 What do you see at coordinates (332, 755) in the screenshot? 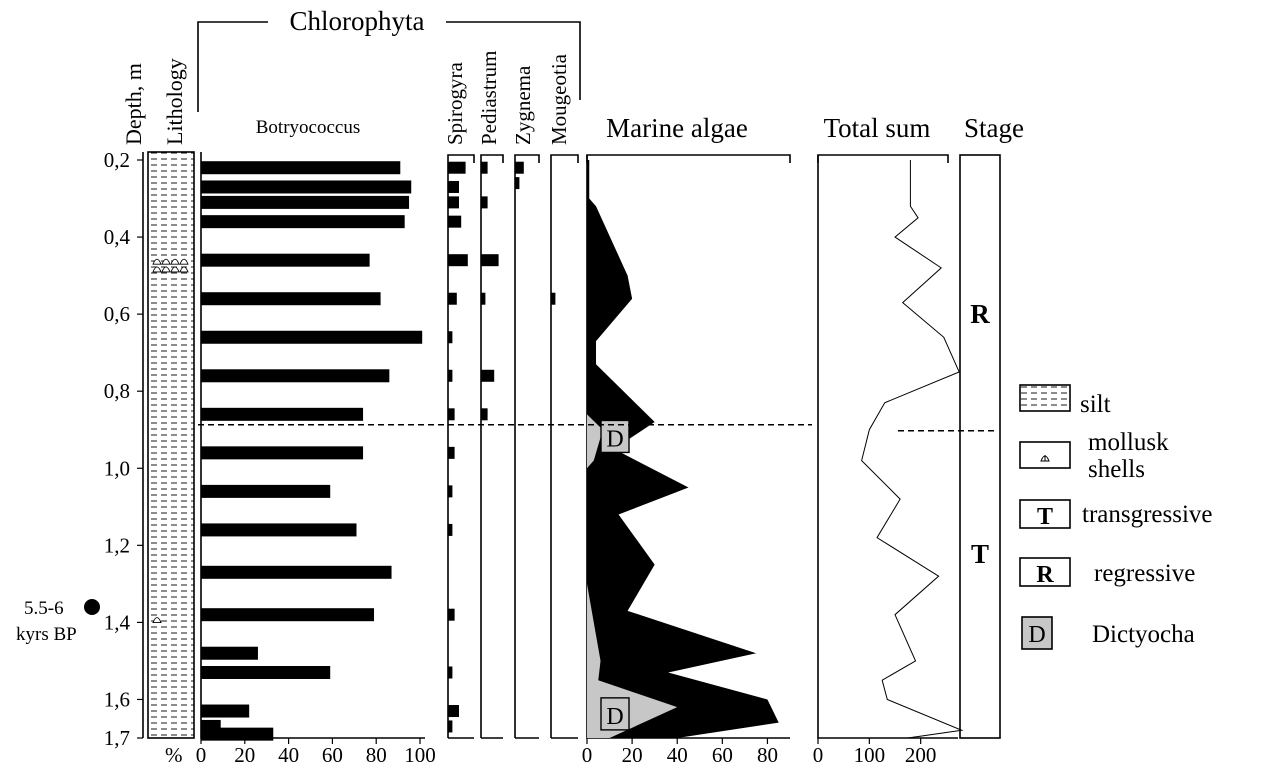
I see `botryococcus-x-tick-label: 60` at bounding box center [332, 755].